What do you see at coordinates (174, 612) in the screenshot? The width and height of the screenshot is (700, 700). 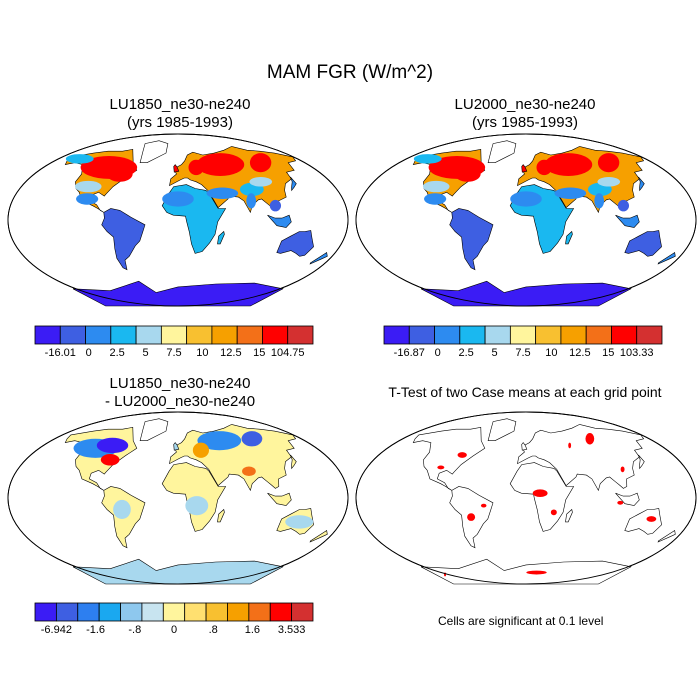 I see `colorbar-difference` at bounding box center [174, 612].